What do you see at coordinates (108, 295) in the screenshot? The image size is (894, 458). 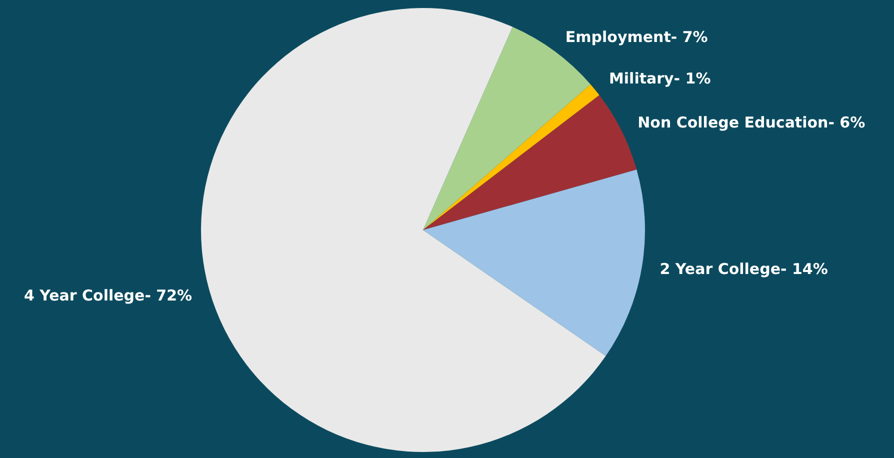 I see `slice-label: 4 Year College- 72%` at bounding box center [108, 295].